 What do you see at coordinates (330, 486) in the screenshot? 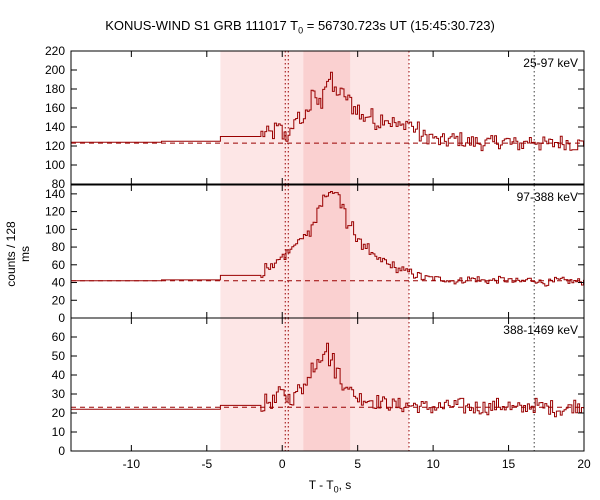
I see `x-axis-label: T - T0, s` at bounding box center [330, 486].